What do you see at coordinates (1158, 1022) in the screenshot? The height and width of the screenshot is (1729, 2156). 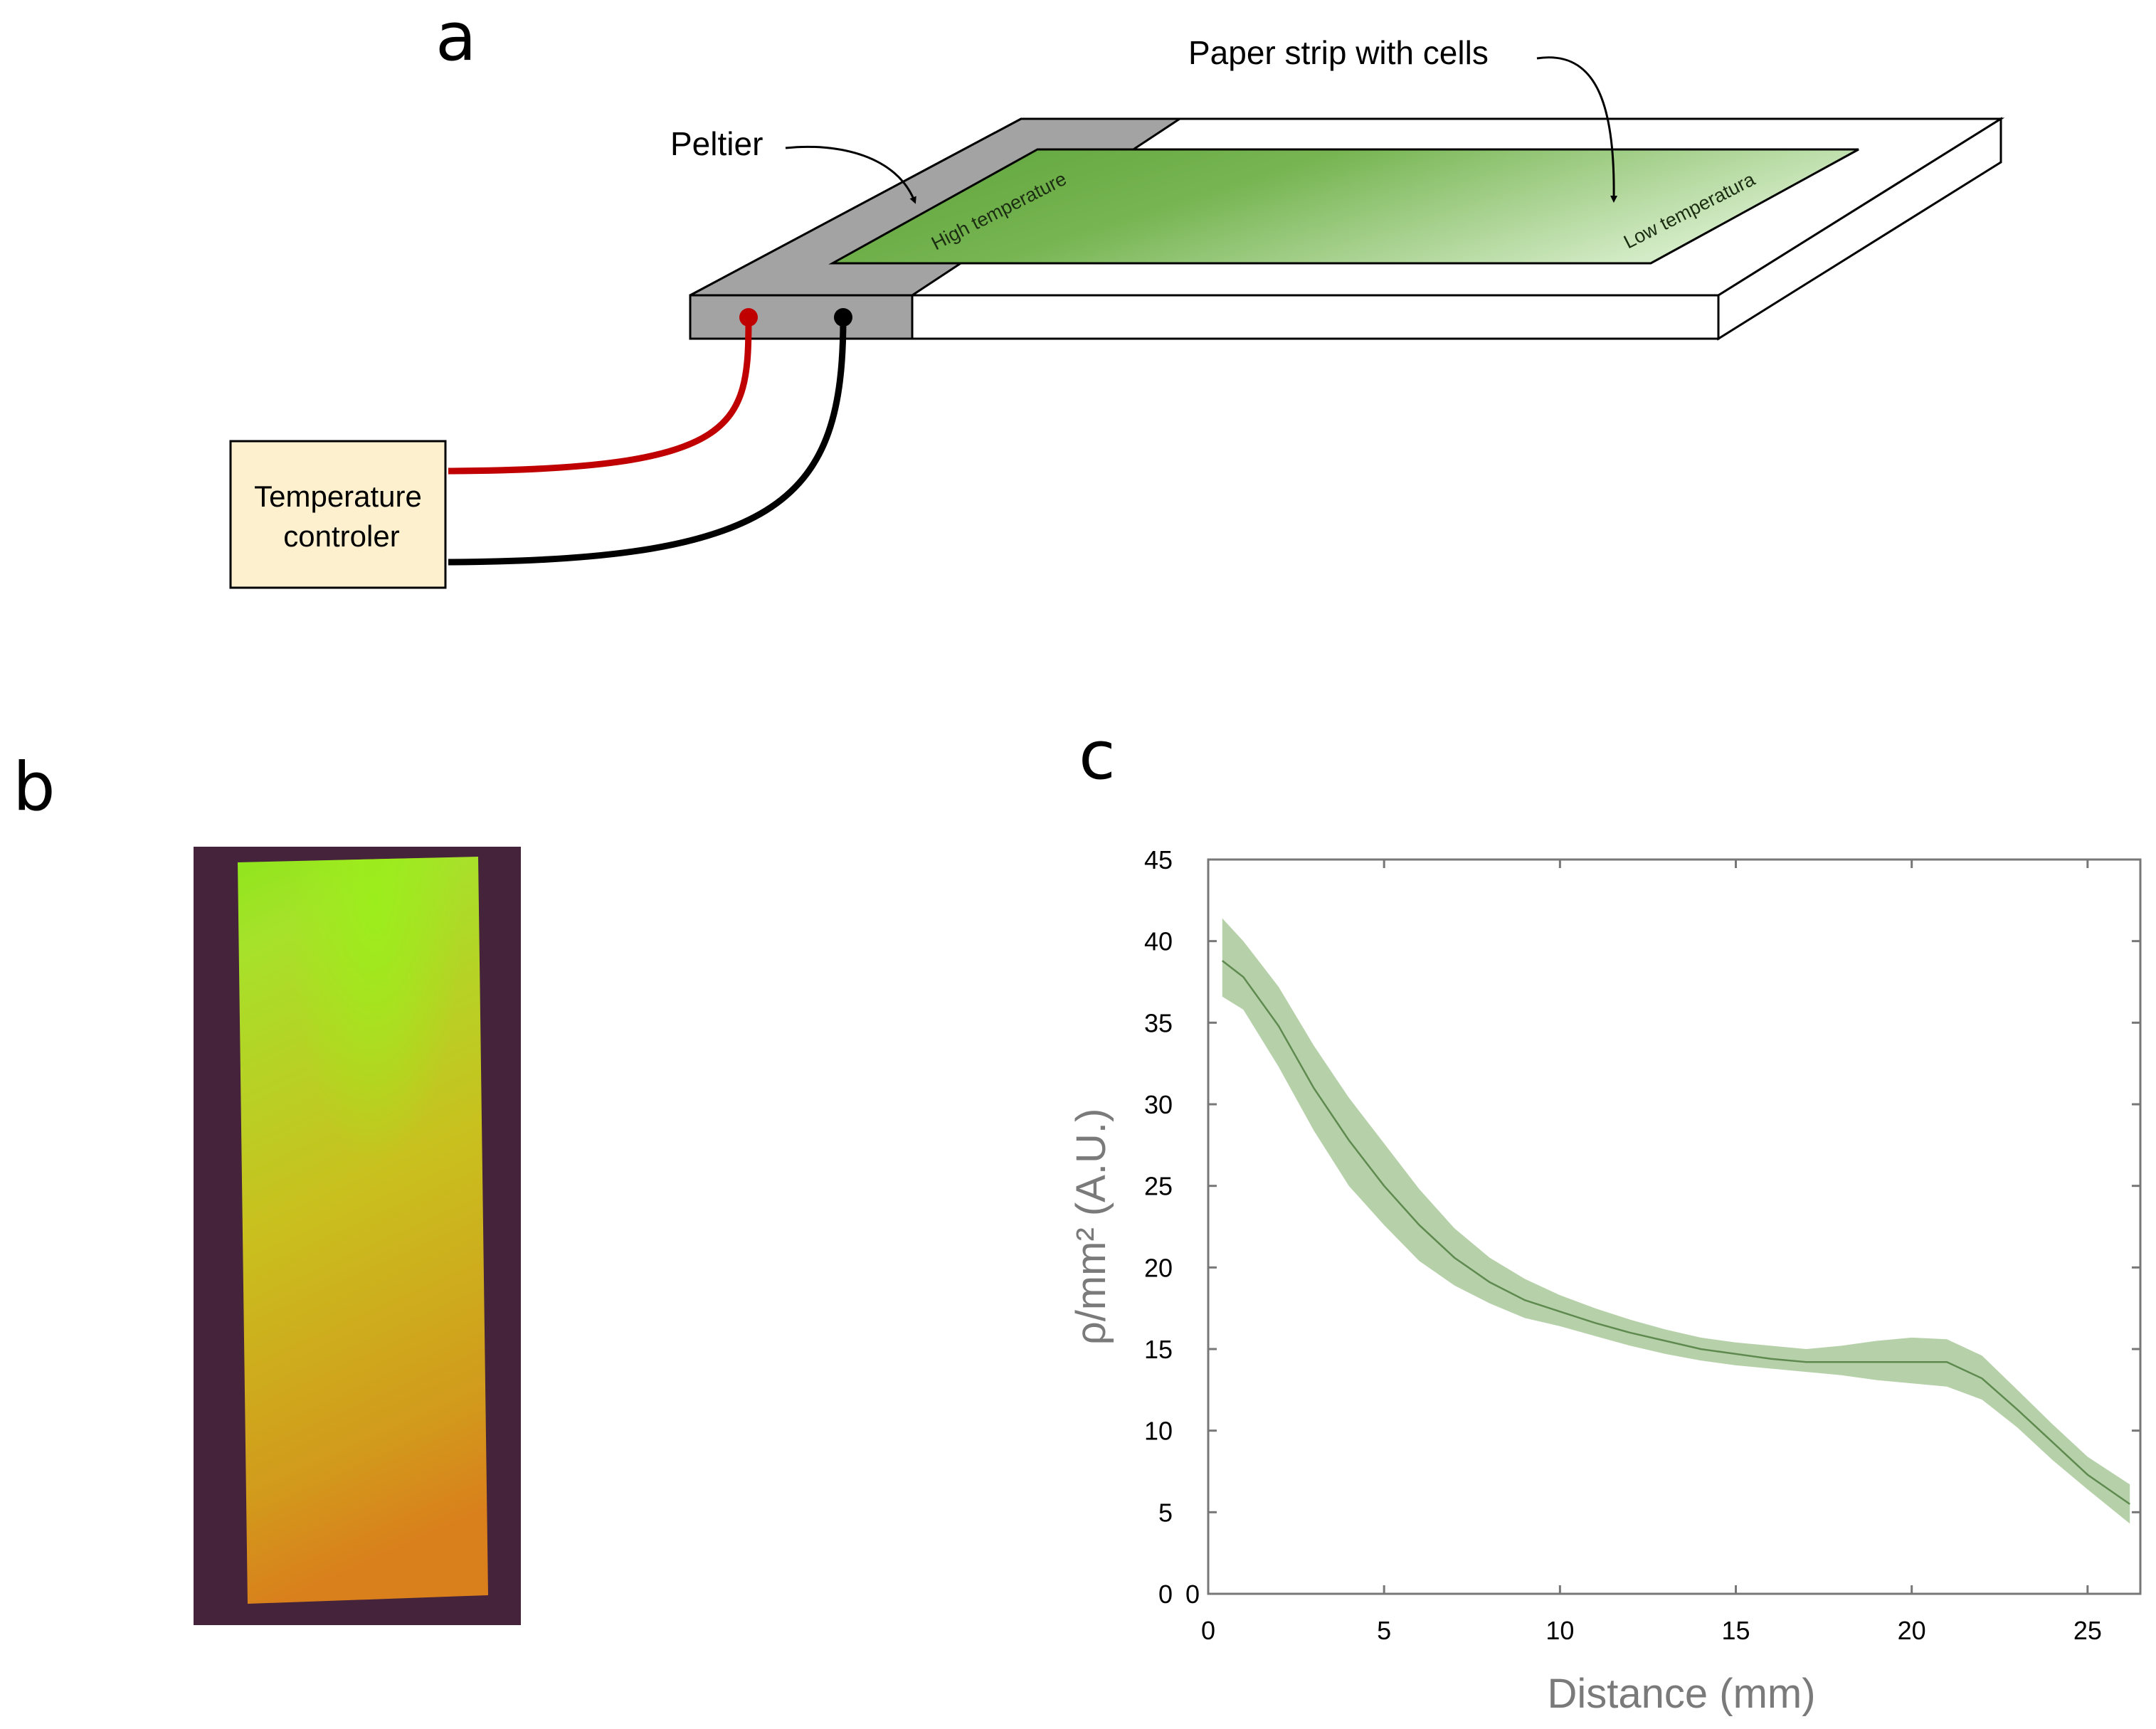 I see `y-tick-label: 35` at bounding box center [1158, 1022].